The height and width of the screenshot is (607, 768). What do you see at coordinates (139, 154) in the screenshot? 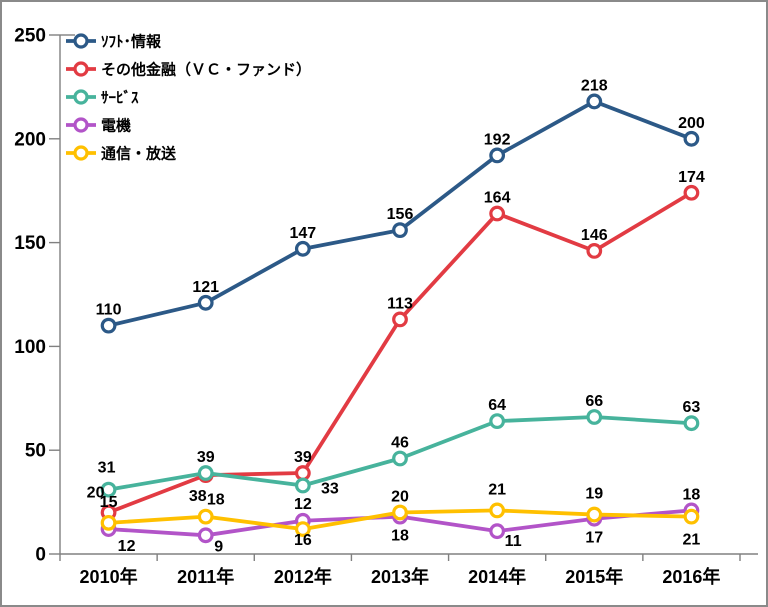
I see `legend-label-telecom-broadcast: 通信・放送` at bounding box center [139, 154].